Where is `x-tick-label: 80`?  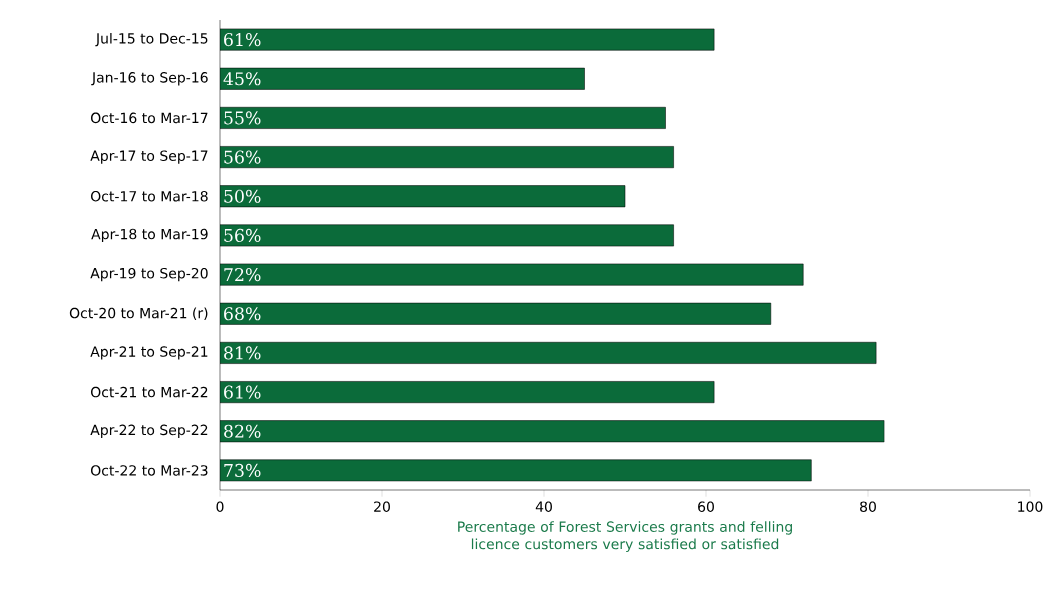 x-tick-label: 80 is located at coordinates (868, 506).